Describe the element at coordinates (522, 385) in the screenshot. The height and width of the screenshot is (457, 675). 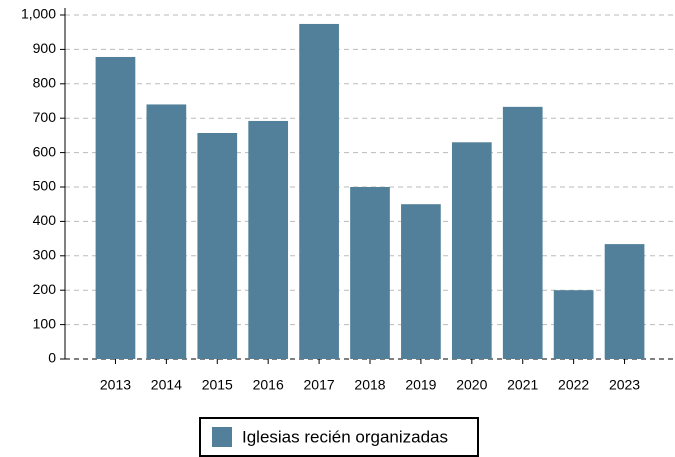
I see `x-tick-label: 2021` at that location.